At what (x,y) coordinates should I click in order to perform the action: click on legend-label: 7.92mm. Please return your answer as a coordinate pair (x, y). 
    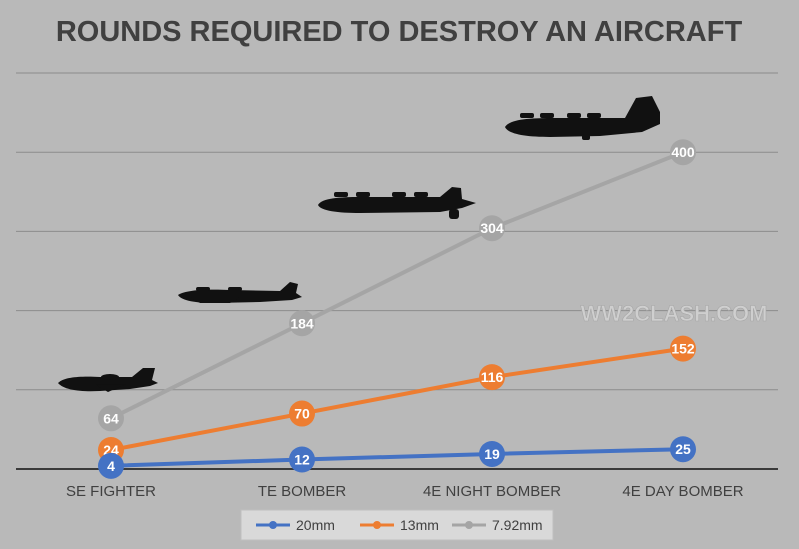
    Looking at the image, I should click on (517, 525).